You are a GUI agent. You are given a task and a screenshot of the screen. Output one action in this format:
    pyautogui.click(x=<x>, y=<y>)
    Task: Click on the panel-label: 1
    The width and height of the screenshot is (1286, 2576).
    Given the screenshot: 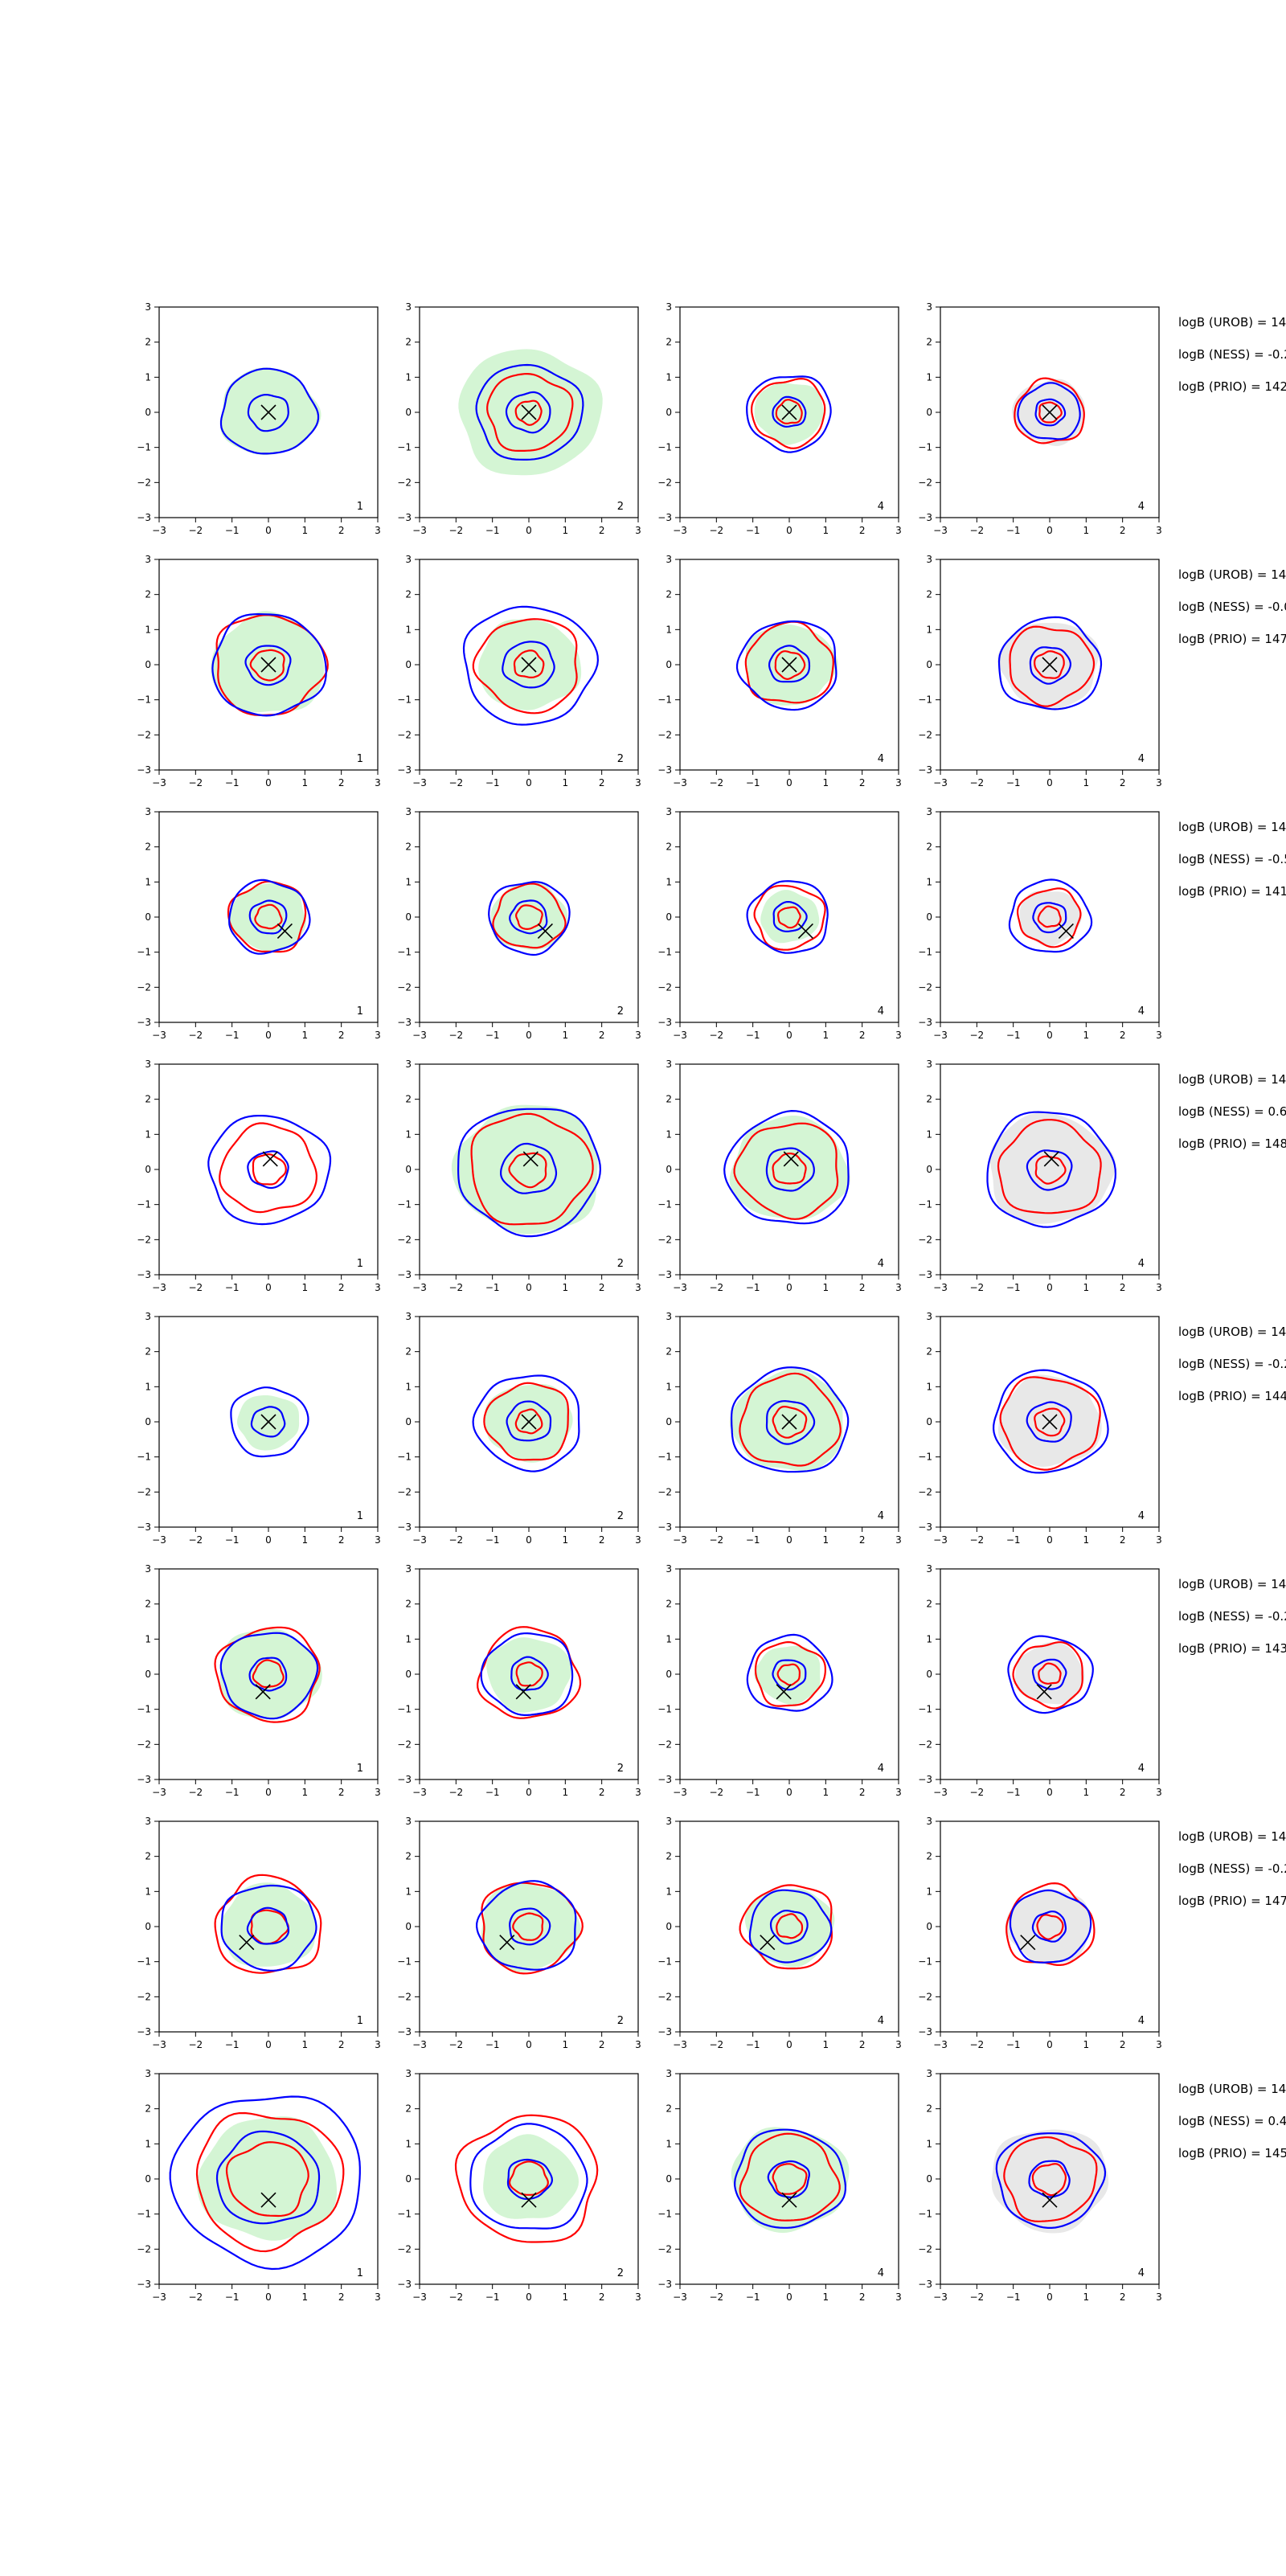 What is the action you would take?
    pyautogui.click(x=360, y=2021)
    